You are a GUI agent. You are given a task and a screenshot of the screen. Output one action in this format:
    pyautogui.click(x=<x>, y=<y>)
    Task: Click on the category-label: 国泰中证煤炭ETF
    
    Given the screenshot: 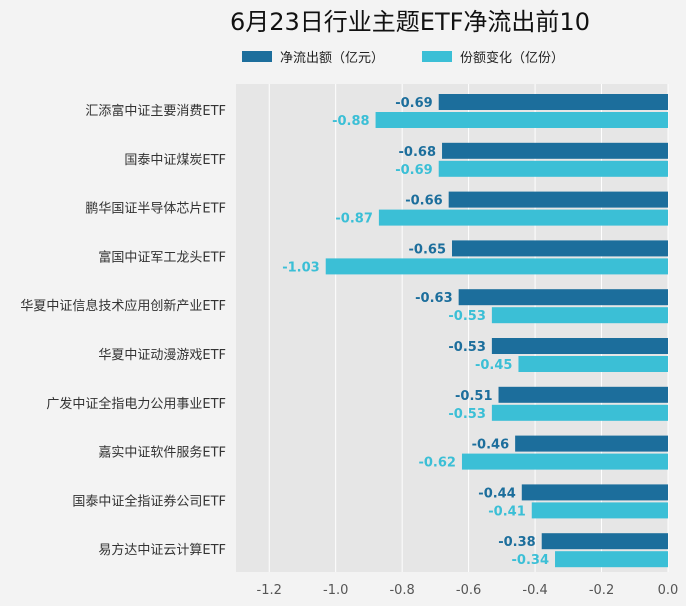 What is the action you would take?
    pyautogui.click(x=175, y=160)
    